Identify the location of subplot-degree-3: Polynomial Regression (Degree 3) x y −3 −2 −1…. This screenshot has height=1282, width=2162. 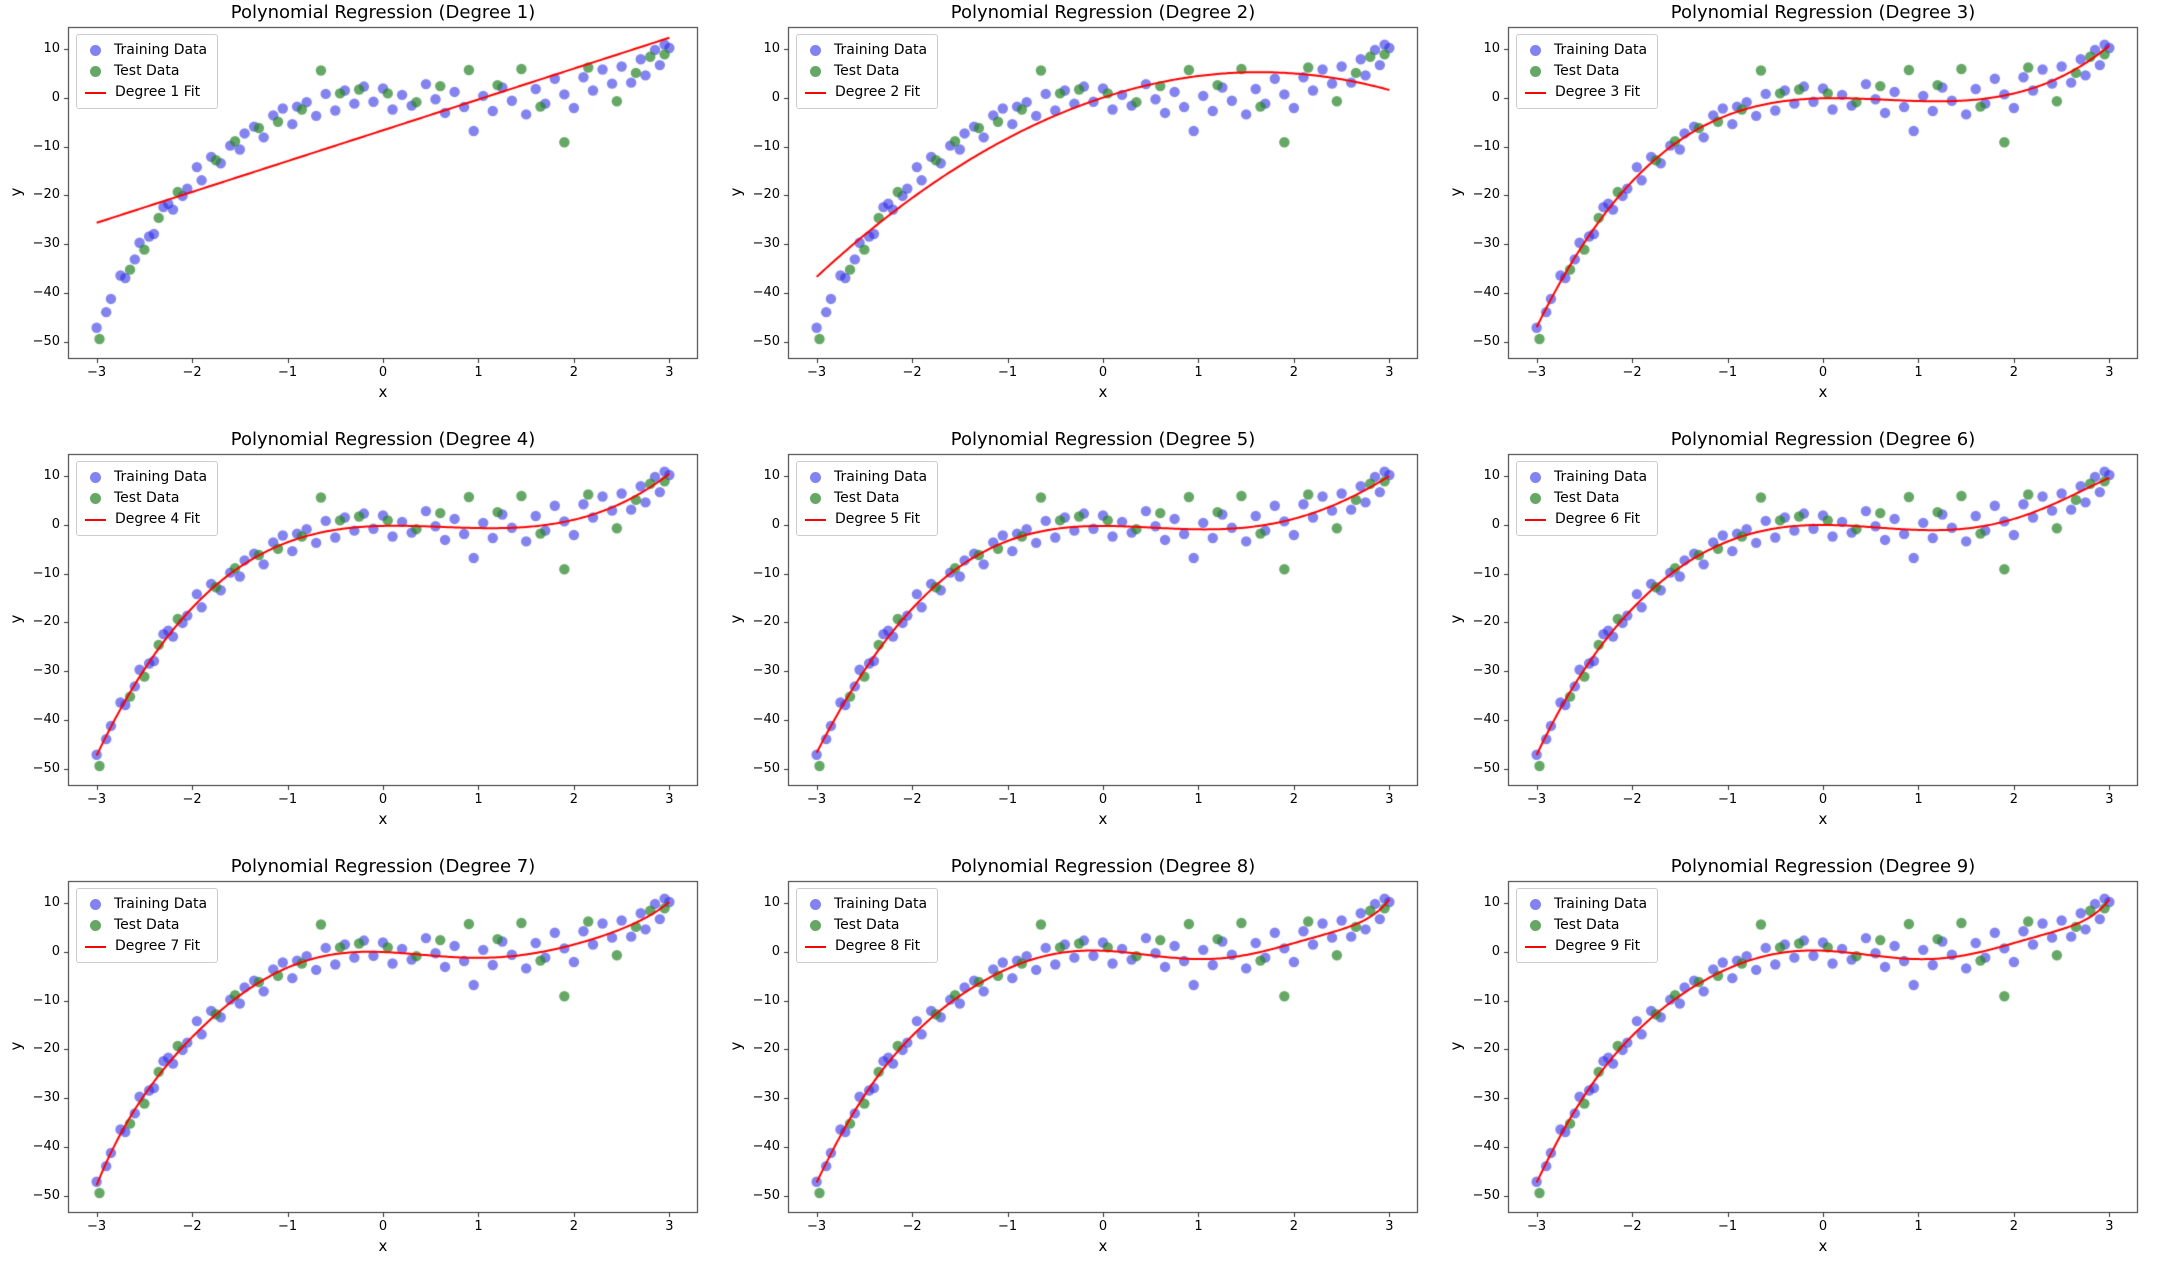
(1800, 214).